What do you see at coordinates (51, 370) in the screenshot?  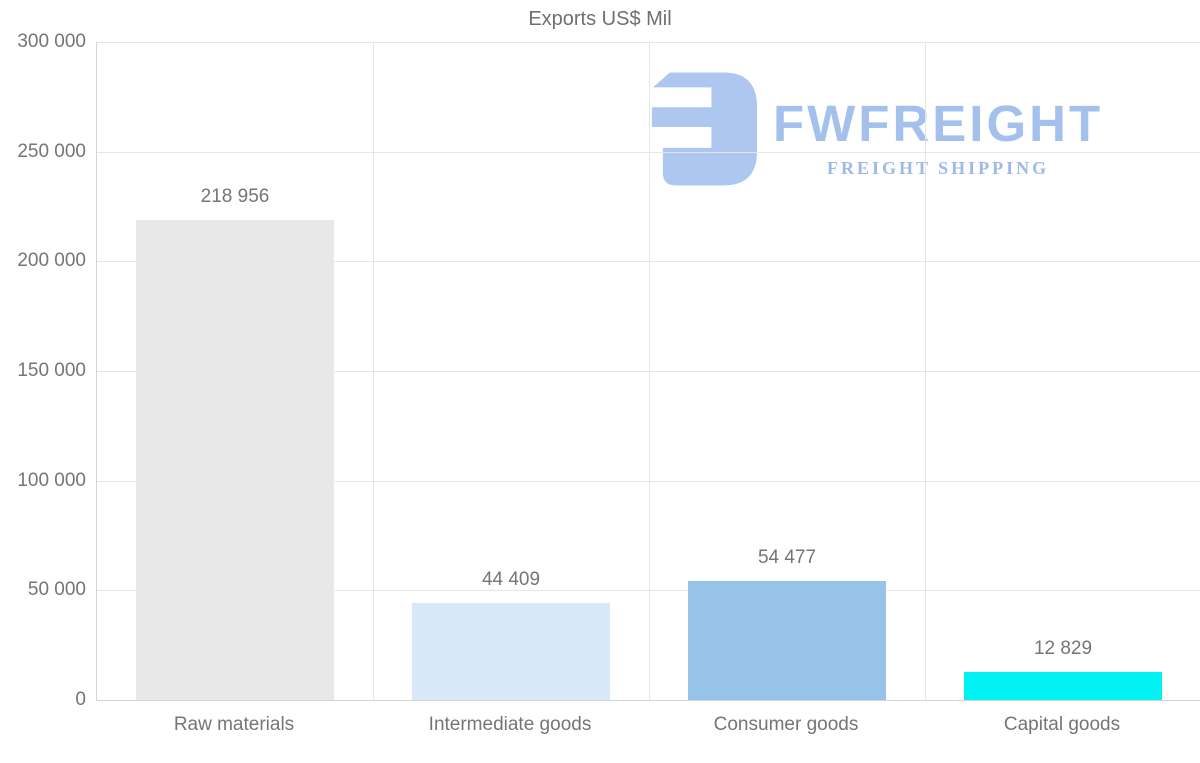 I see `y-tick-label: 150 000` at bounding box center [51, 370].